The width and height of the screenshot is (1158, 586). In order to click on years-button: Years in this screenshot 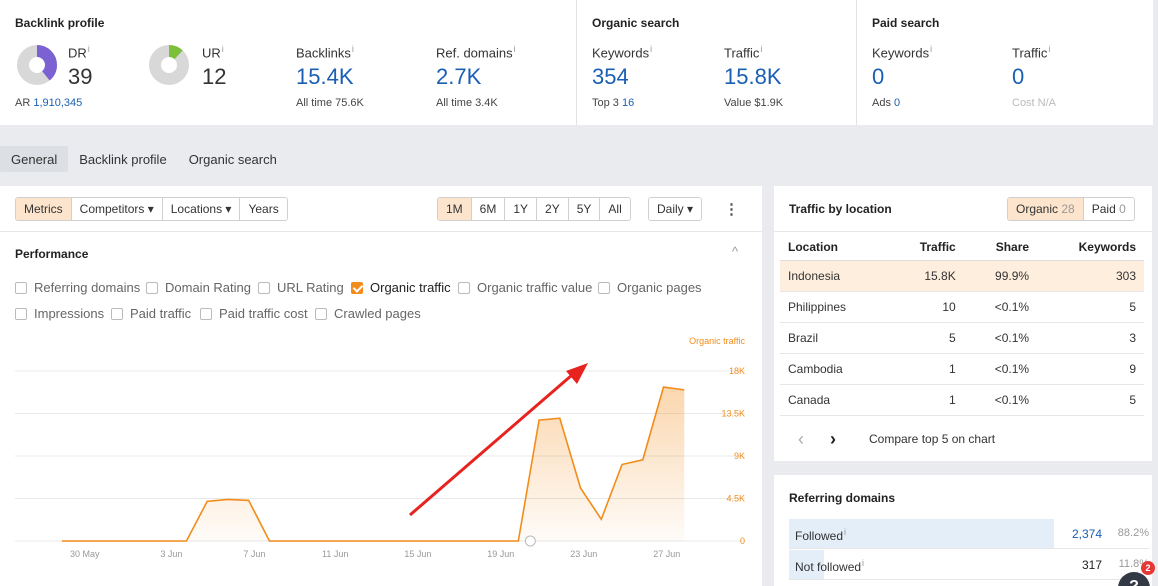, I will do `click(263, 209)`.